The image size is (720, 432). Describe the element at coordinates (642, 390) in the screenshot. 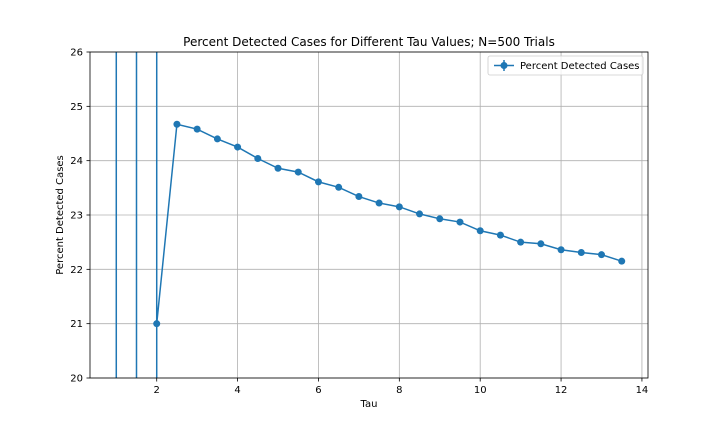

I see `x-tick-label: 14` at that location.